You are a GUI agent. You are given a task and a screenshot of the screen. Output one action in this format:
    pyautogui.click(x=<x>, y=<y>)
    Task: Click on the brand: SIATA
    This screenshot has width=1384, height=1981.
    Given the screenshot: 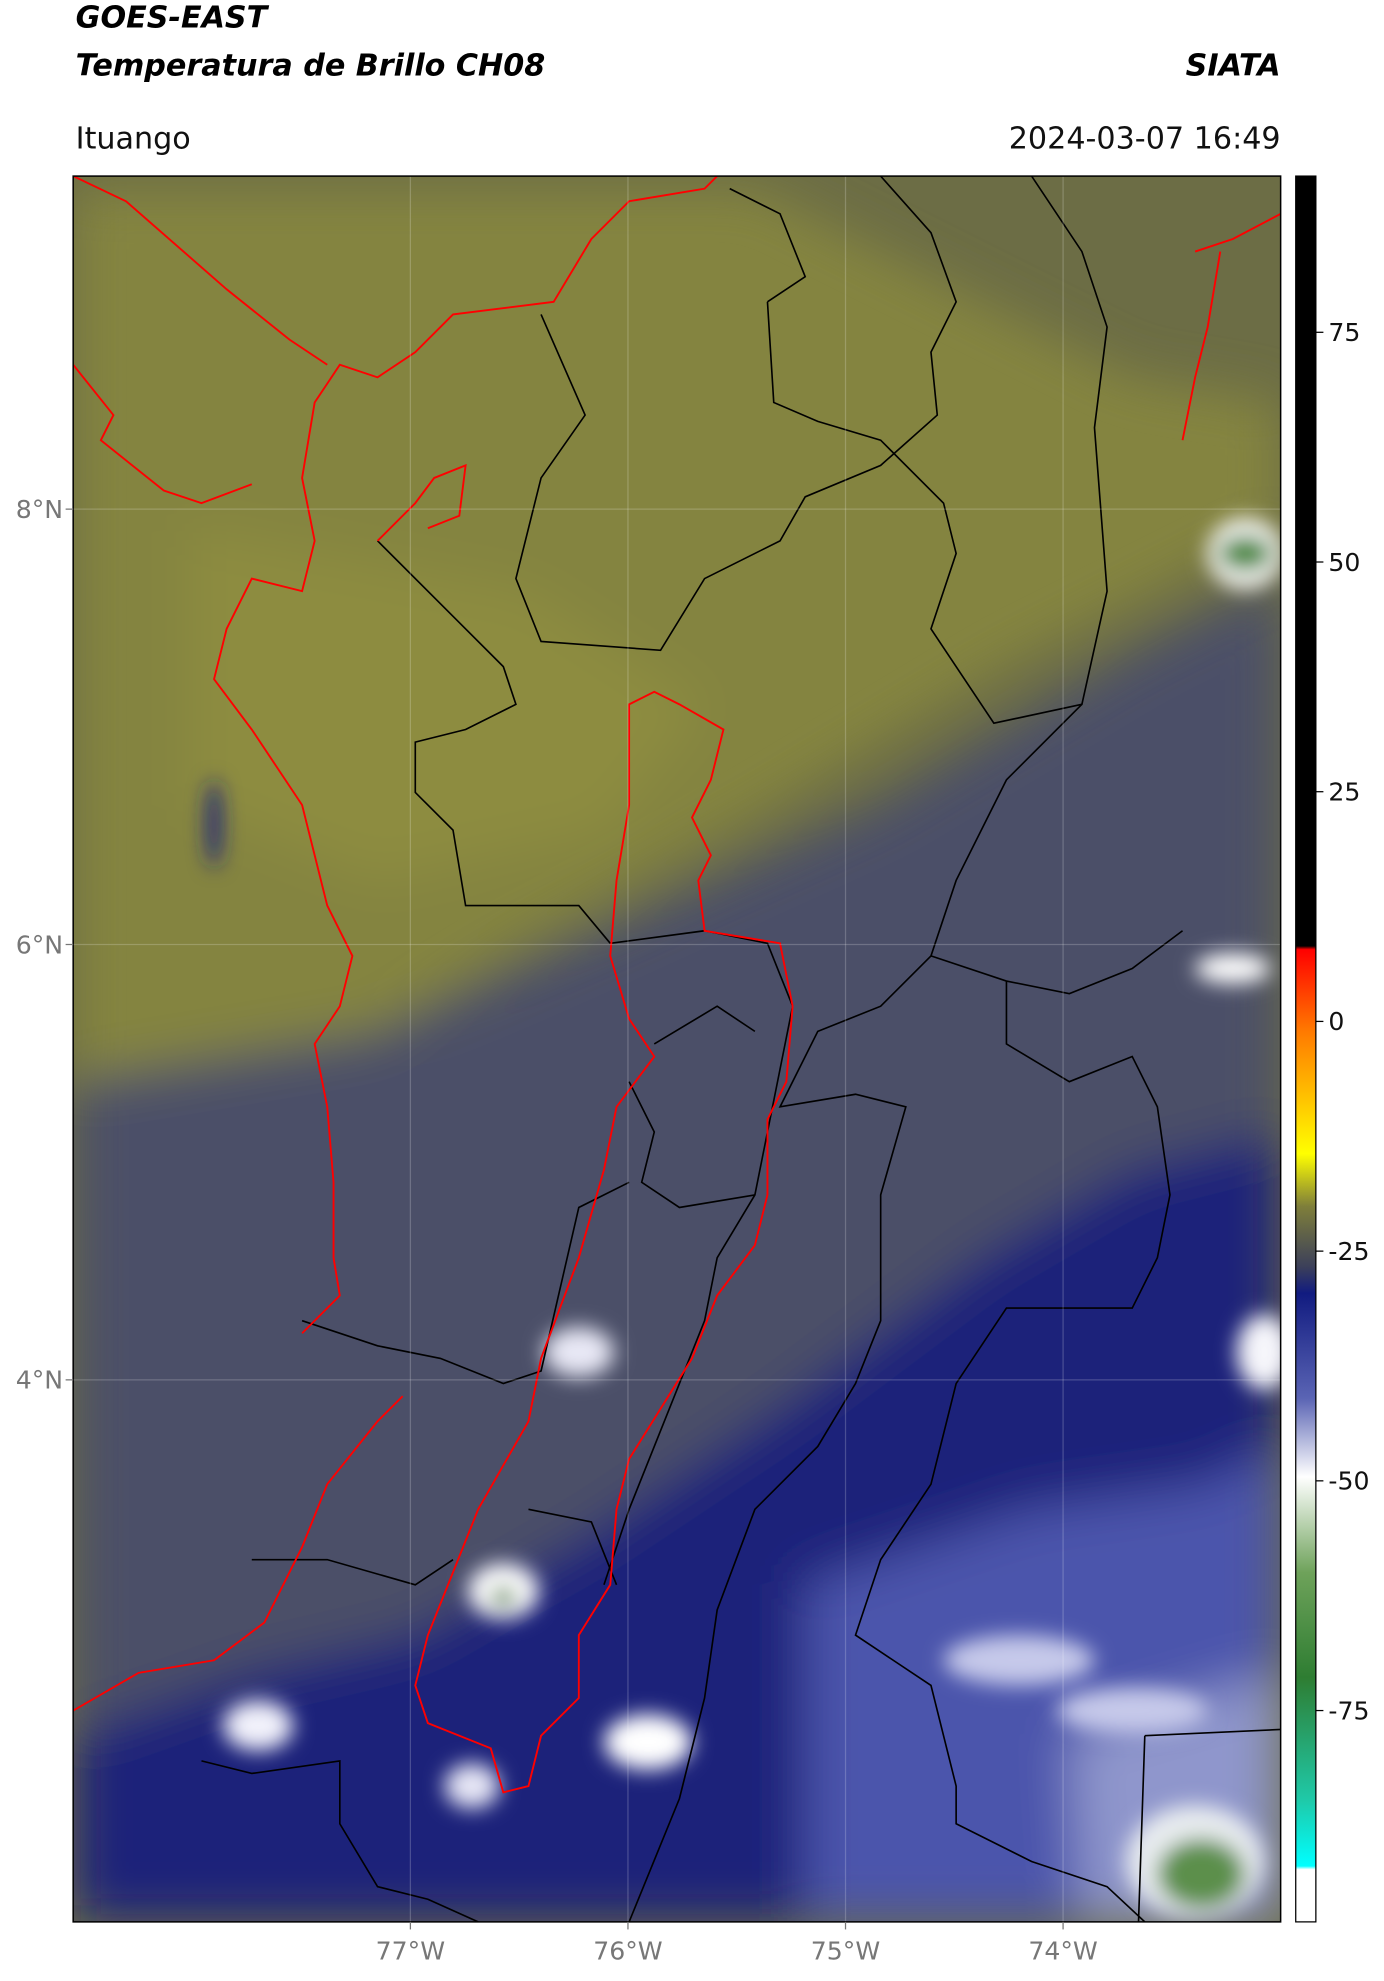 What is the action you would take?
    pyautogui.click(x=1233, y=65)
    